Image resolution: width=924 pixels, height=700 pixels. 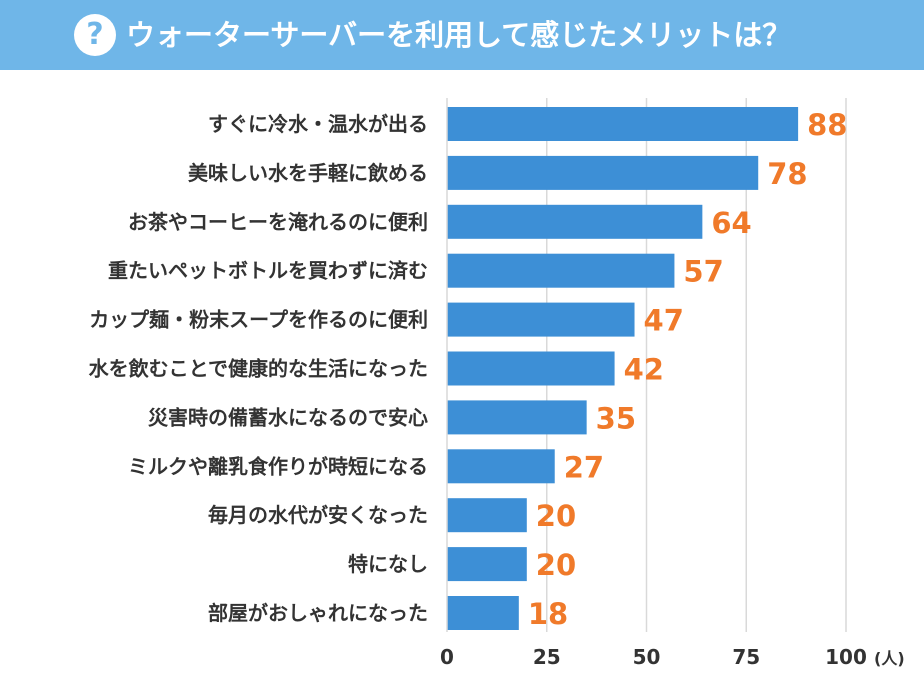 I want to click on unit-label: (人), so click(x=889, y=658).